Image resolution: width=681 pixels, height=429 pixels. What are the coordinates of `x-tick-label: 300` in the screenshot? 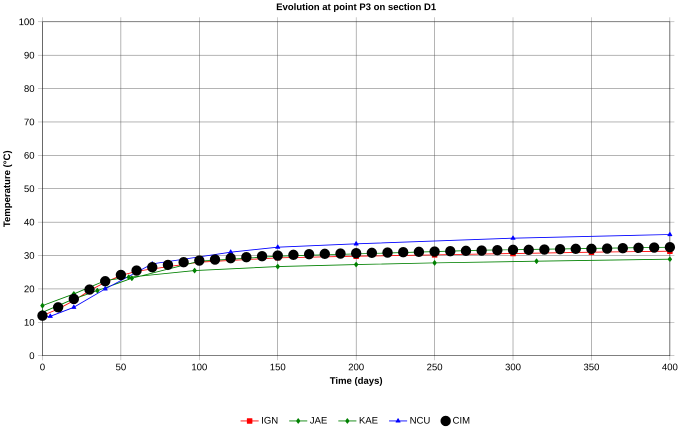 It's located at (513, 366).